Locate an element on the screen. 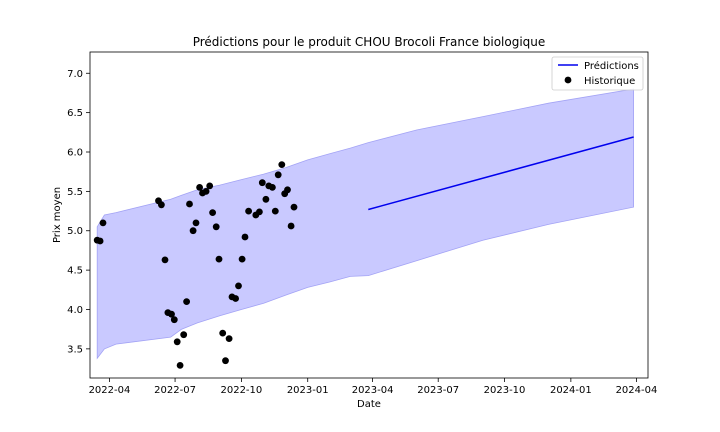 The width and height of the screenshot is (720, 432). x-tick-label: 2022-07 is located at coordinates (175, 390).